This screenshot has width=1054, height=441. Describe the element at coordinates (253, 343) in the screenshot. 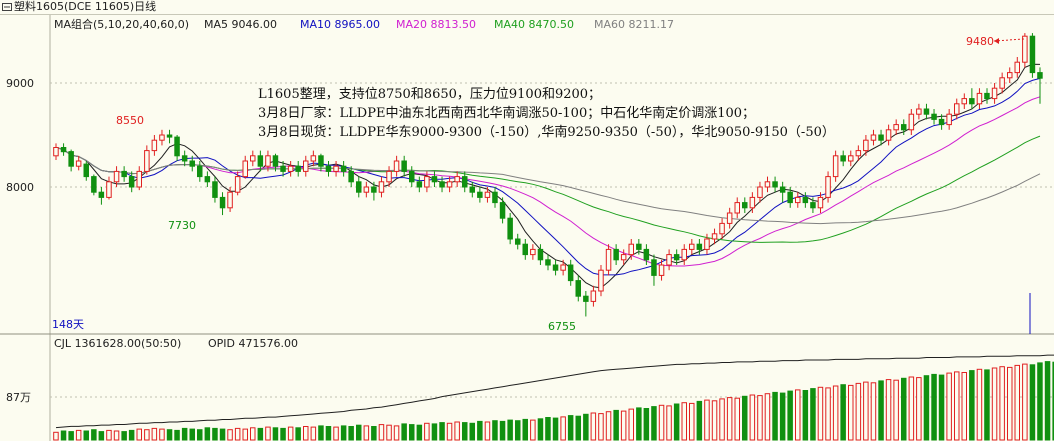

I see `opid-label: OPID 471576.00` at that location.